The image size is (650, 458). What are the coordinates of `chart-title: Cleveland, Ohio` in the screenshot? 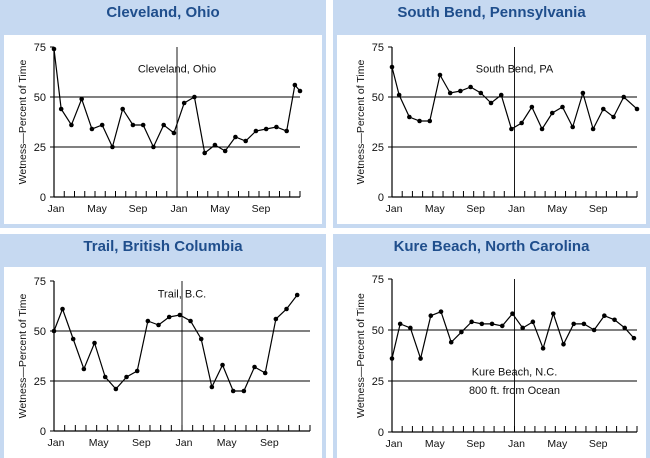 It's located at (163, 12).